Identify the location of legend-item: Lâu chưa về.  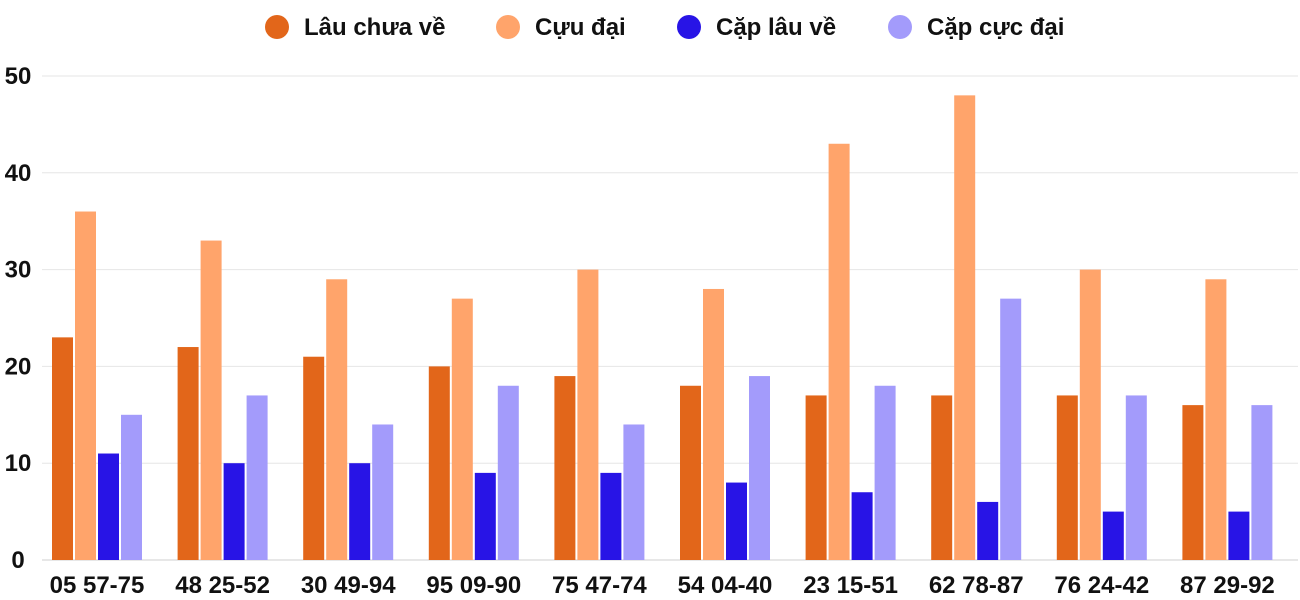
(355, 27).